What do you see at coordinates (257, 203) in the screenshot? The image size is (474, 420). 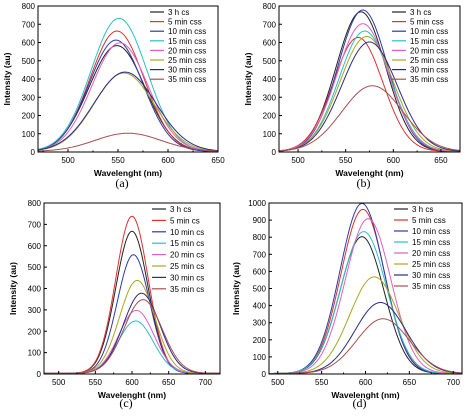 I see `y-tick-label: 1000` at bounding box center [257, 203].